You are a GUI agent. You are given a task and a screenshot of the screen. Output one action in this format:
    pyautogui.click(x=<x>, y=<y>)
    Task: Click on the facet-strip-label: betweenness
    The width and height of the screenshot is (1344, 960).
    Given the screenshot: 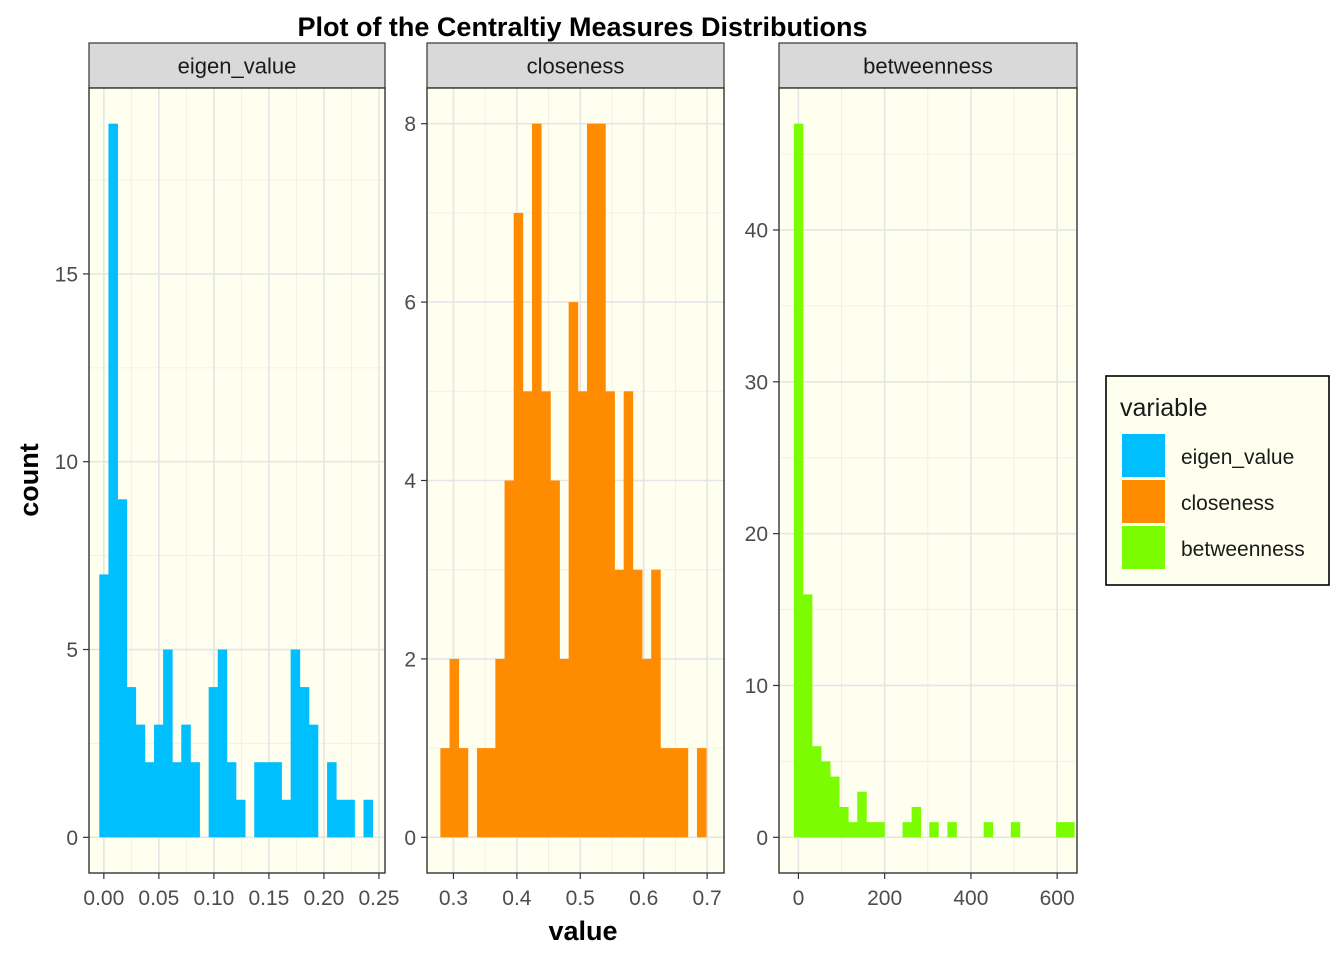 What is the action you would take?
    pyautogui.click(x=928, y=66)
    